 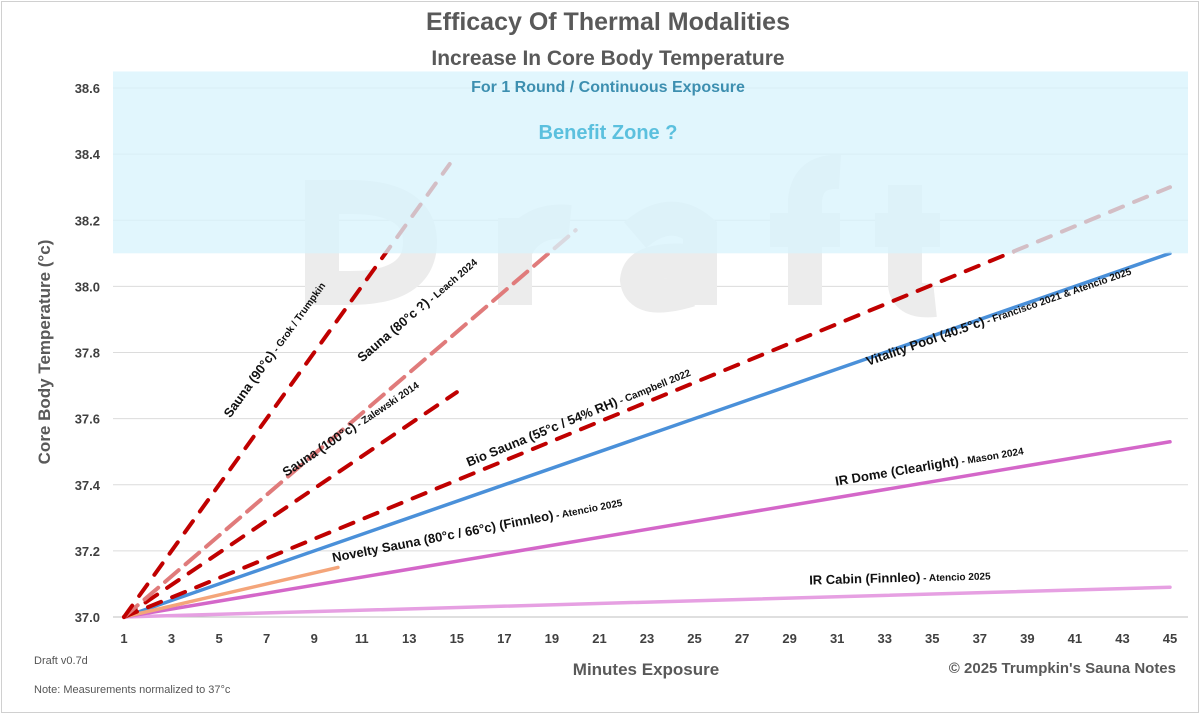 I want to click on series-label: Sauna (90°c) - Grok / Trumpkin, so click(x=274, y=350).